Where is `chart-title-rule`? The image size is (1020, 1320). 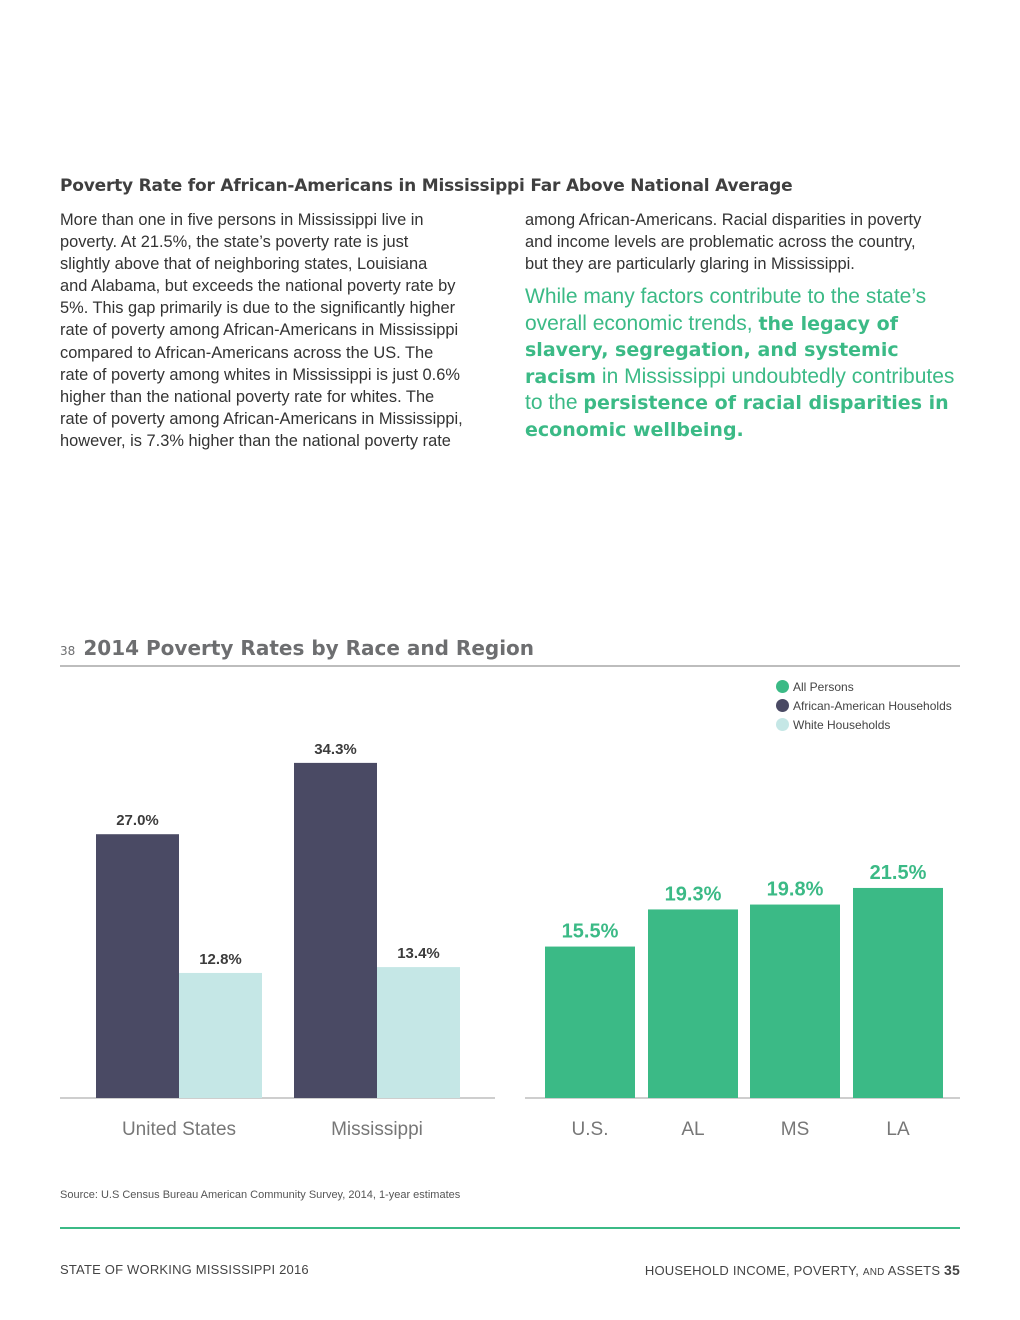 chart-title-rule is located at coordinates (510, 666).